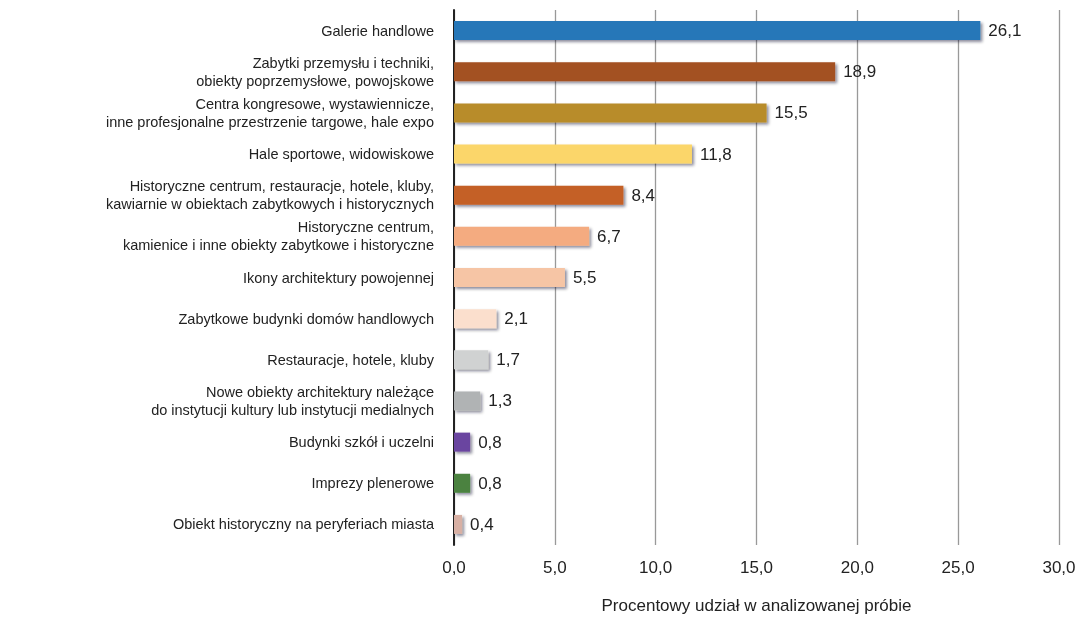  Describe the element at coordinates (857, 567) in the screenshot. I see `x-tick-label: 20,0` at that location.